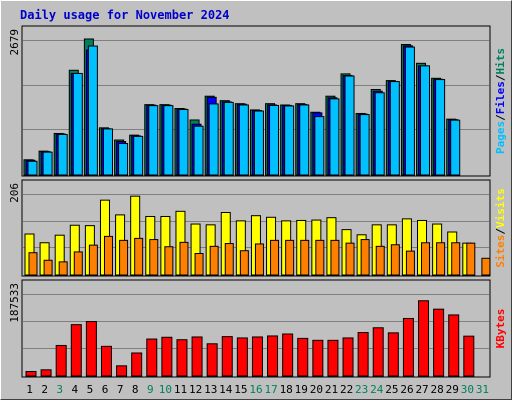 The height and width of the screenshot is (400, 512). I want to click on day-label: 8, so click(135, 389).